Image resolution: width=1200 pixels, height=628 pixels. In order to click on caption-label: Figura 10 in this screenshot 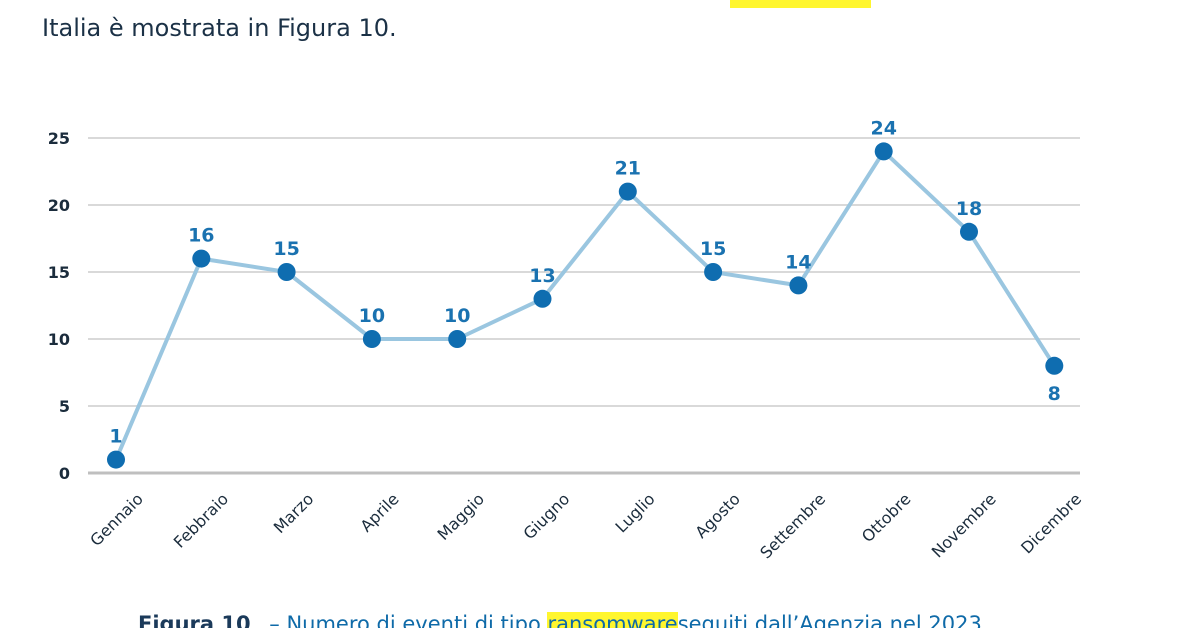, I will do `click(194, 620)`.